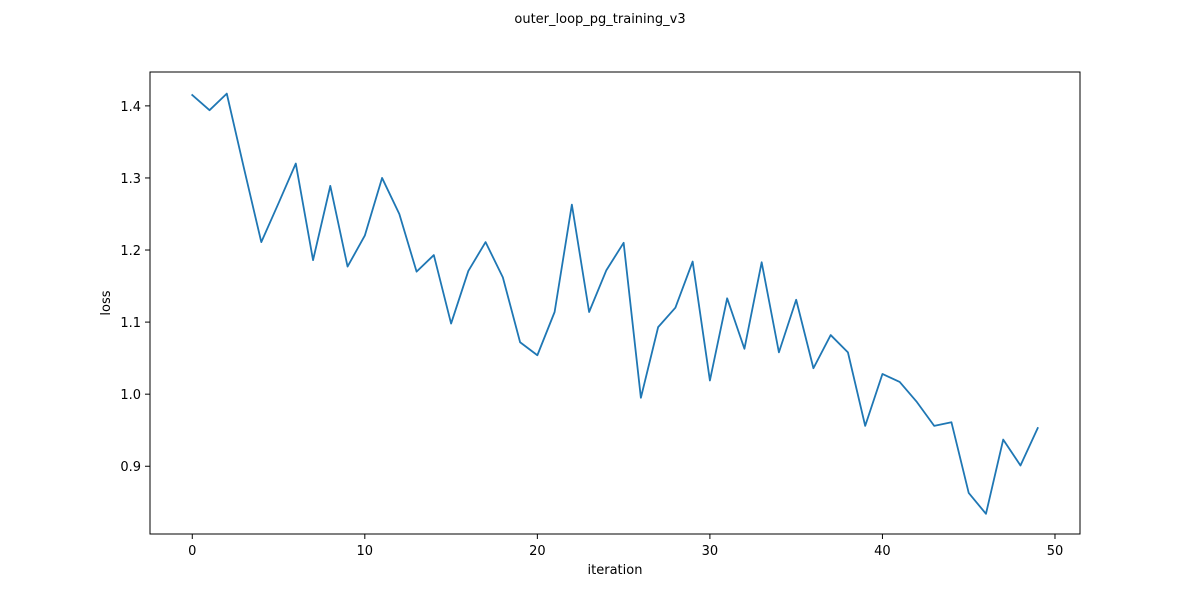  I want to click on x-tick-label: 0, so click(192, 551).